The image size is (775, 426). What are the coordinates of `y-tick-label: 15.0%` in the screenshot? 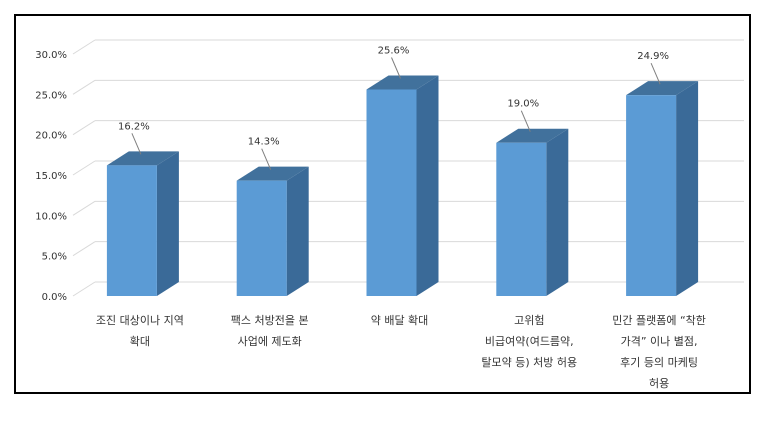 It's located at (51, 176).